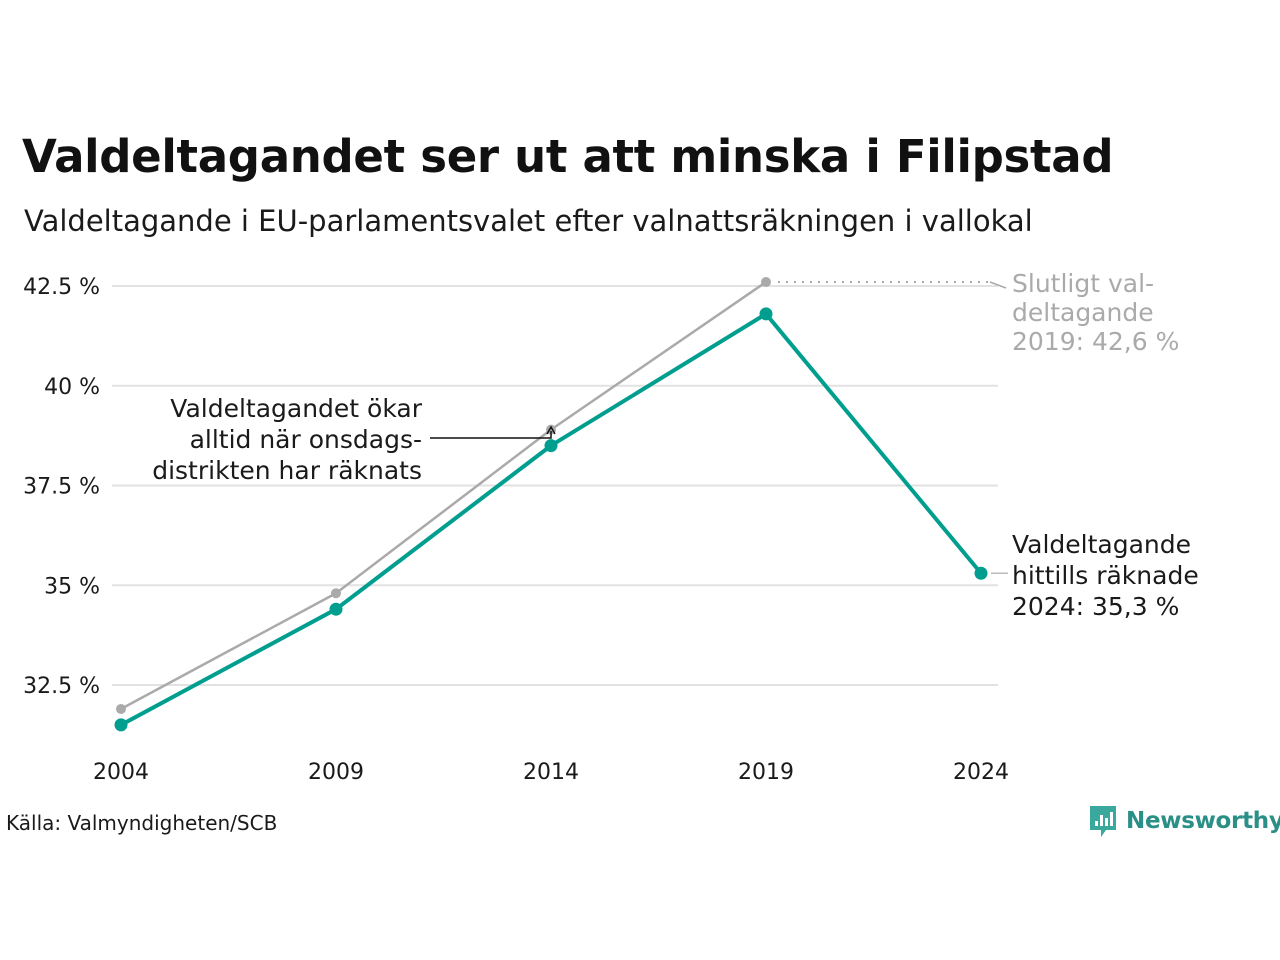 Image resolution: width=1280 pixels, height=960 pixels. Describe the element at coordinates (336, 772) in the screenshot. I see `x-tick-label: 2009` at that location.